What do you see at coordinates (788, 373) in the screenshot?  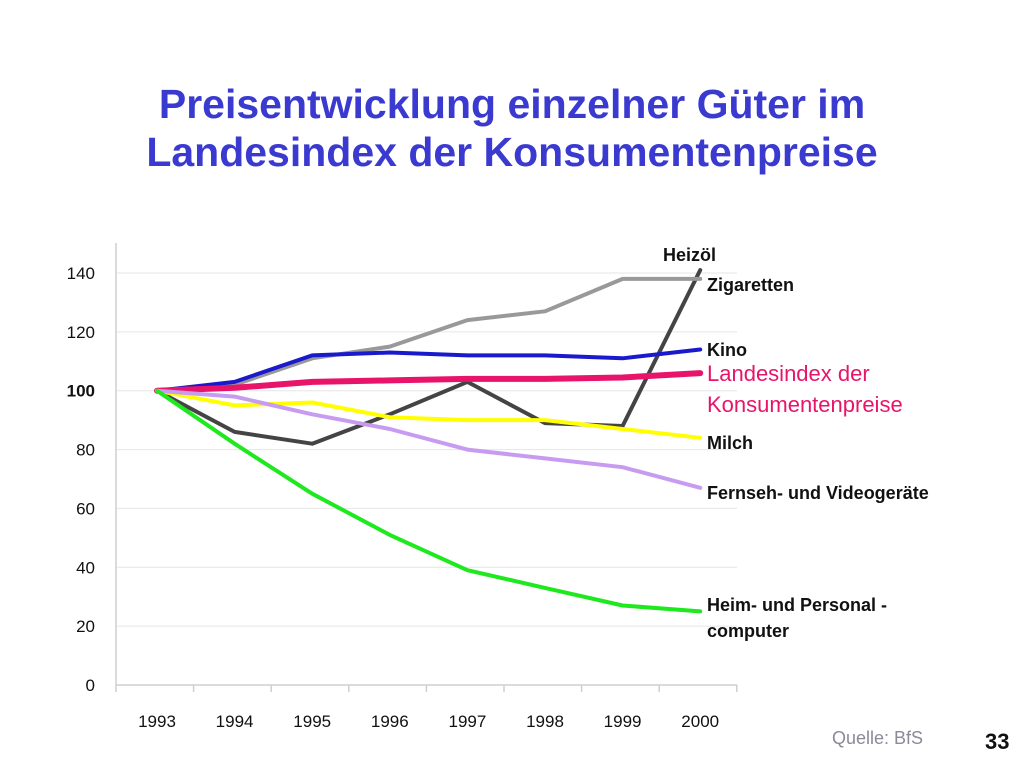 I see `series-label: Landesindex der` at bounding box center [788, 373].